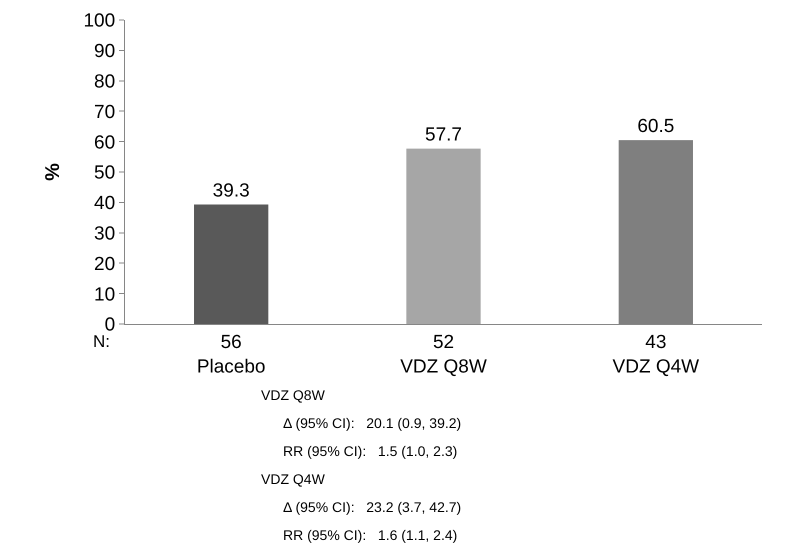 The height and width of the screenshot is (559, 792). Describe the element at coordinates (105, 295) in the screenshot. I see `y-tick-label: 10` at that location.